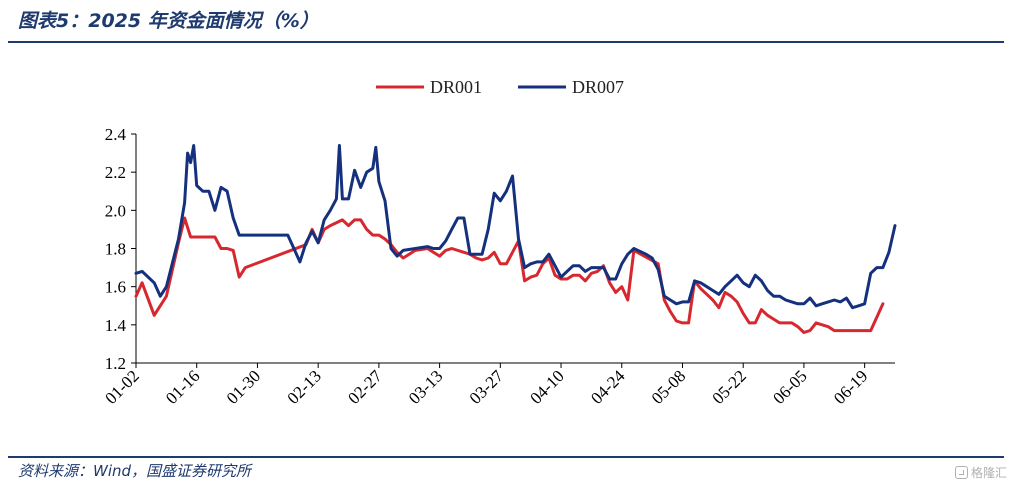 The width and height of the screenshot is (1015, 492). What do you see at coordinates (789, 386) in the screenshot?
I see `x-tick-label: 06-05` at bounding box center [789, 386].